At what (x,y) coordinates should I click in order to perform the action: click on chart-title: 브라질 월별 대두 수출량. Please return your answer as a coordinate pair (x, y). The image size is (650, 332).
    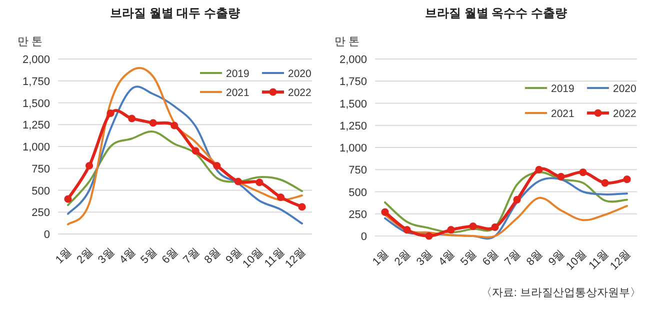
    Looking at the image, I should click on (175, 13).